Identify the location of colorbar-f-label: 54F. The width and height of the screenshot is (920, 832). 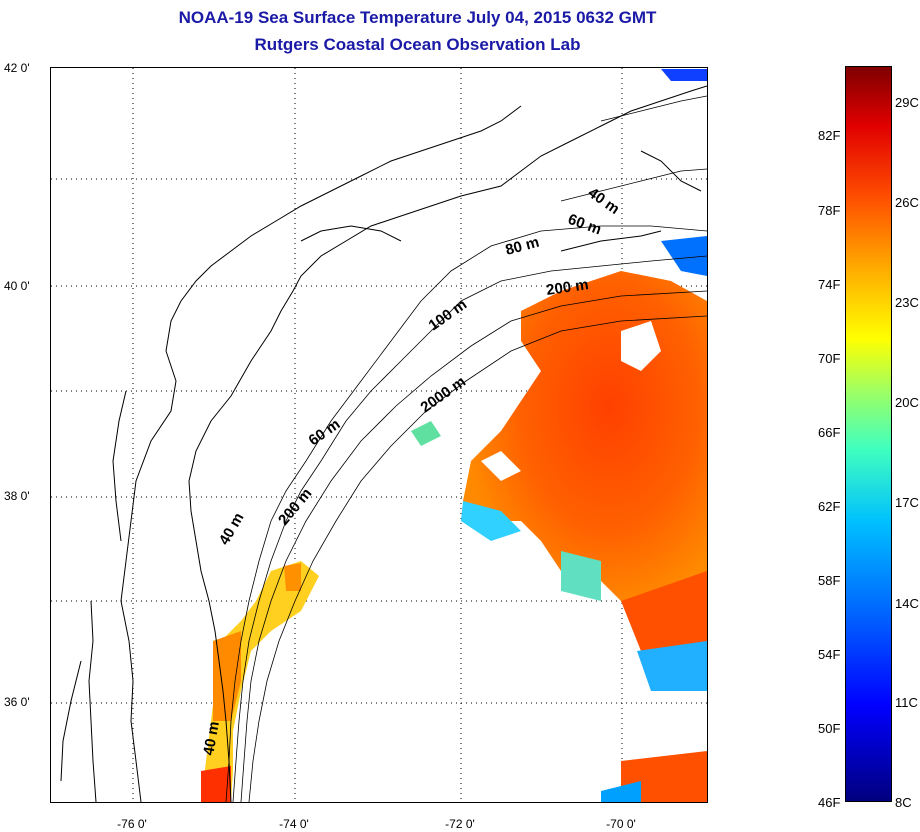
(829, 654).